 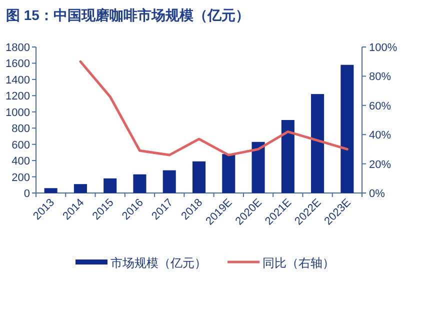 What do you see at coordinates (380, 164) in the screenshot?
I see `y2-tick-label: 20%` at bounding box center [380, 164].